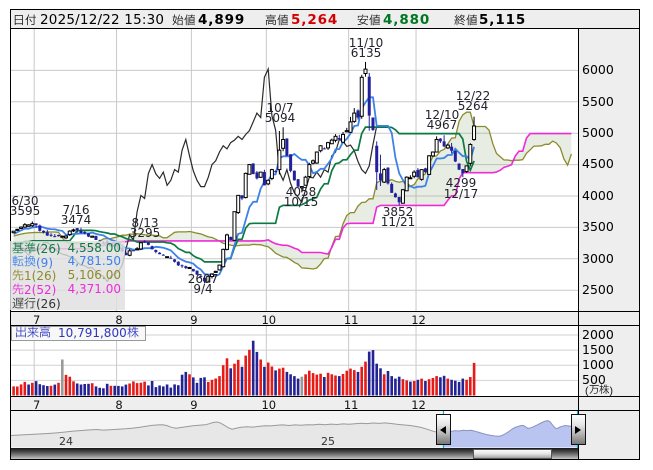  What do you see at coordinates (599, 390) in the screenshot?
I see `volume-unit-label: ()` at bounding box center [599, 390].